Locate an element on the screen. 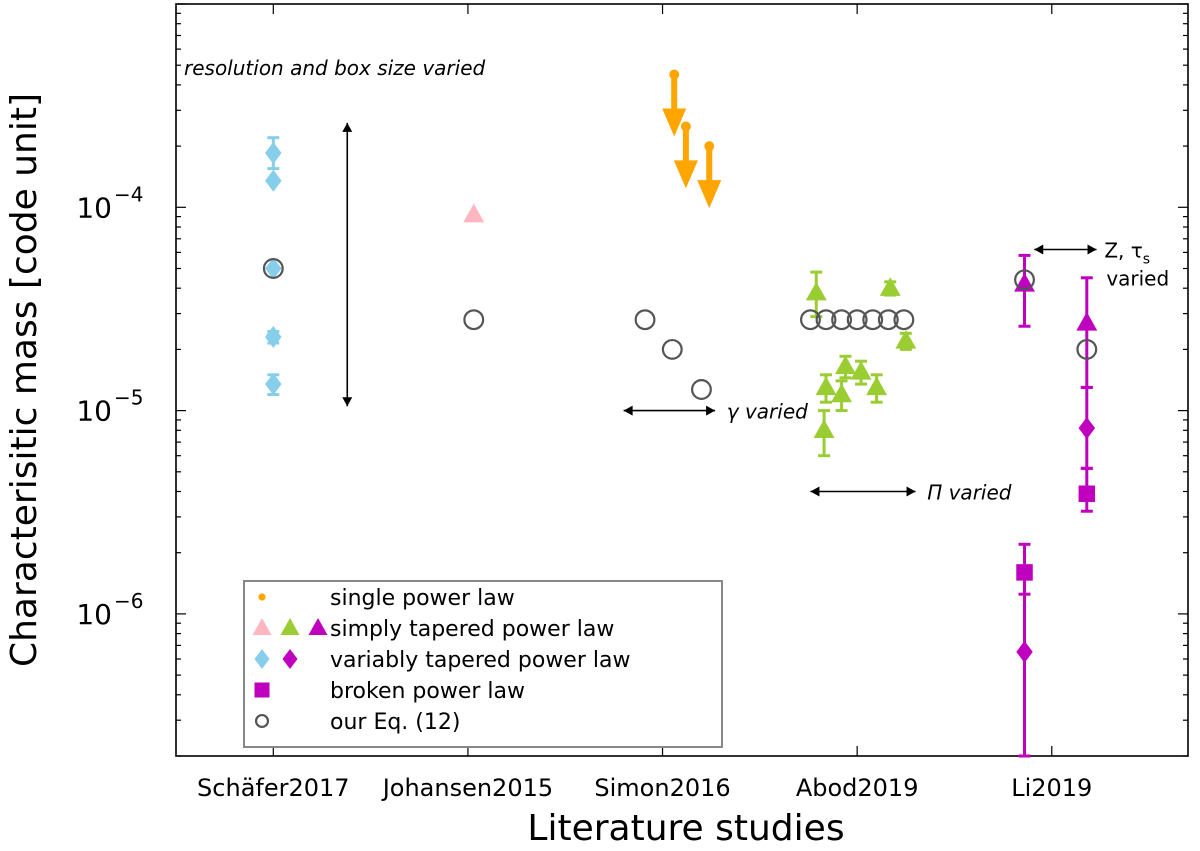 The width and height of the screenshot is (1200, 851). y-tick-label-exponent: −5 is located at coordinates (128, 398).